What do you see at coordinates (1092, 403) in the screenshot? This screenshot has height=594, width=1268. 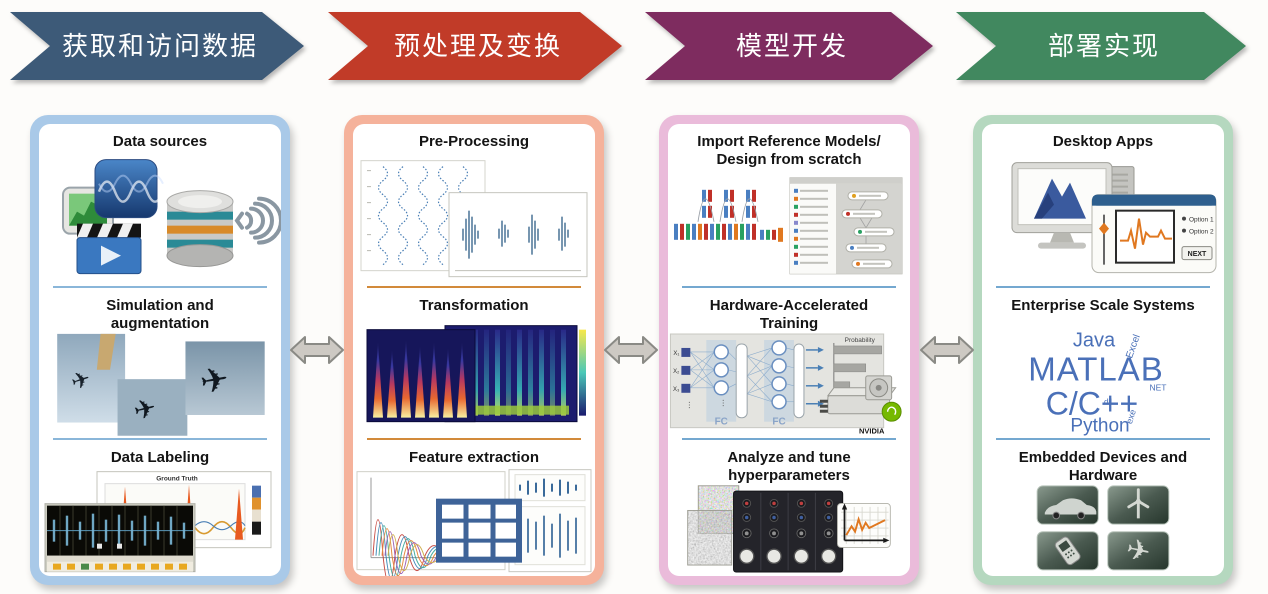 I see `wordcloud-c-cpp: C/C++` at bounding box center [1092, 403].